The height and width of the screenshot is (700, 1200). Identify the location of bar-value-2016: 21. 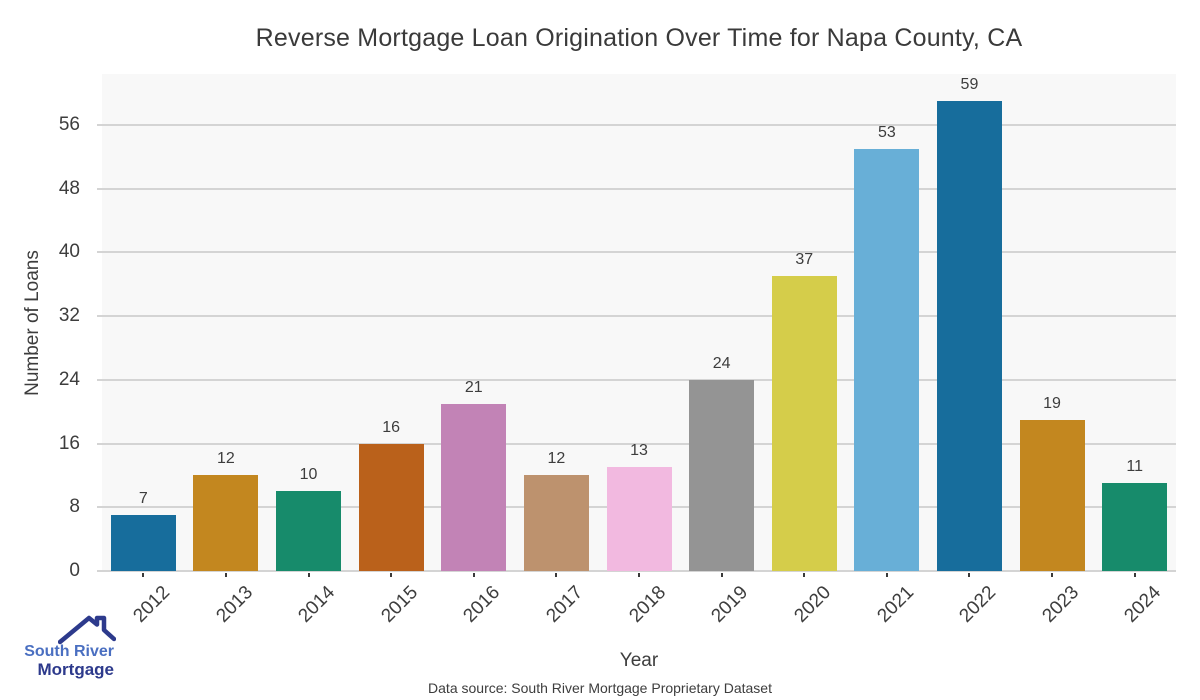
(473, 387).